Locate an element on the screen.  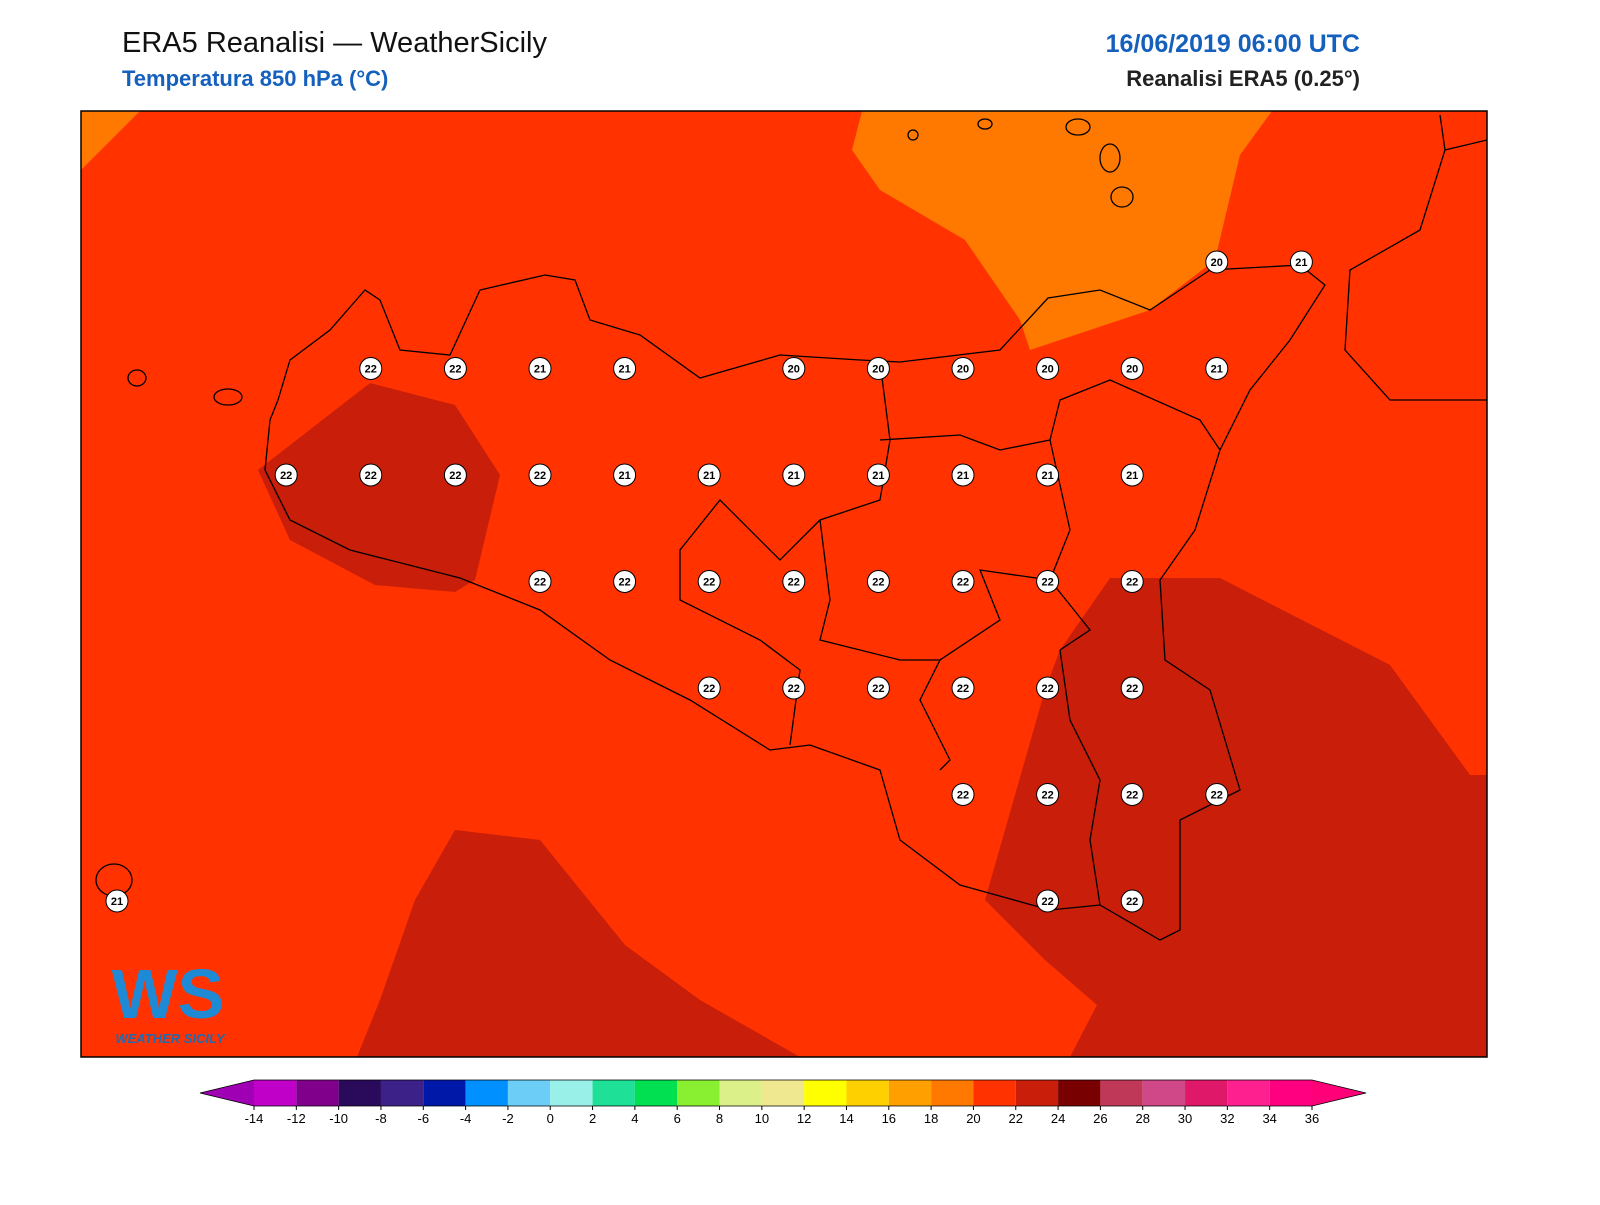
colorbar-tick-label: 30 is located at coordinates (1185, 1118).